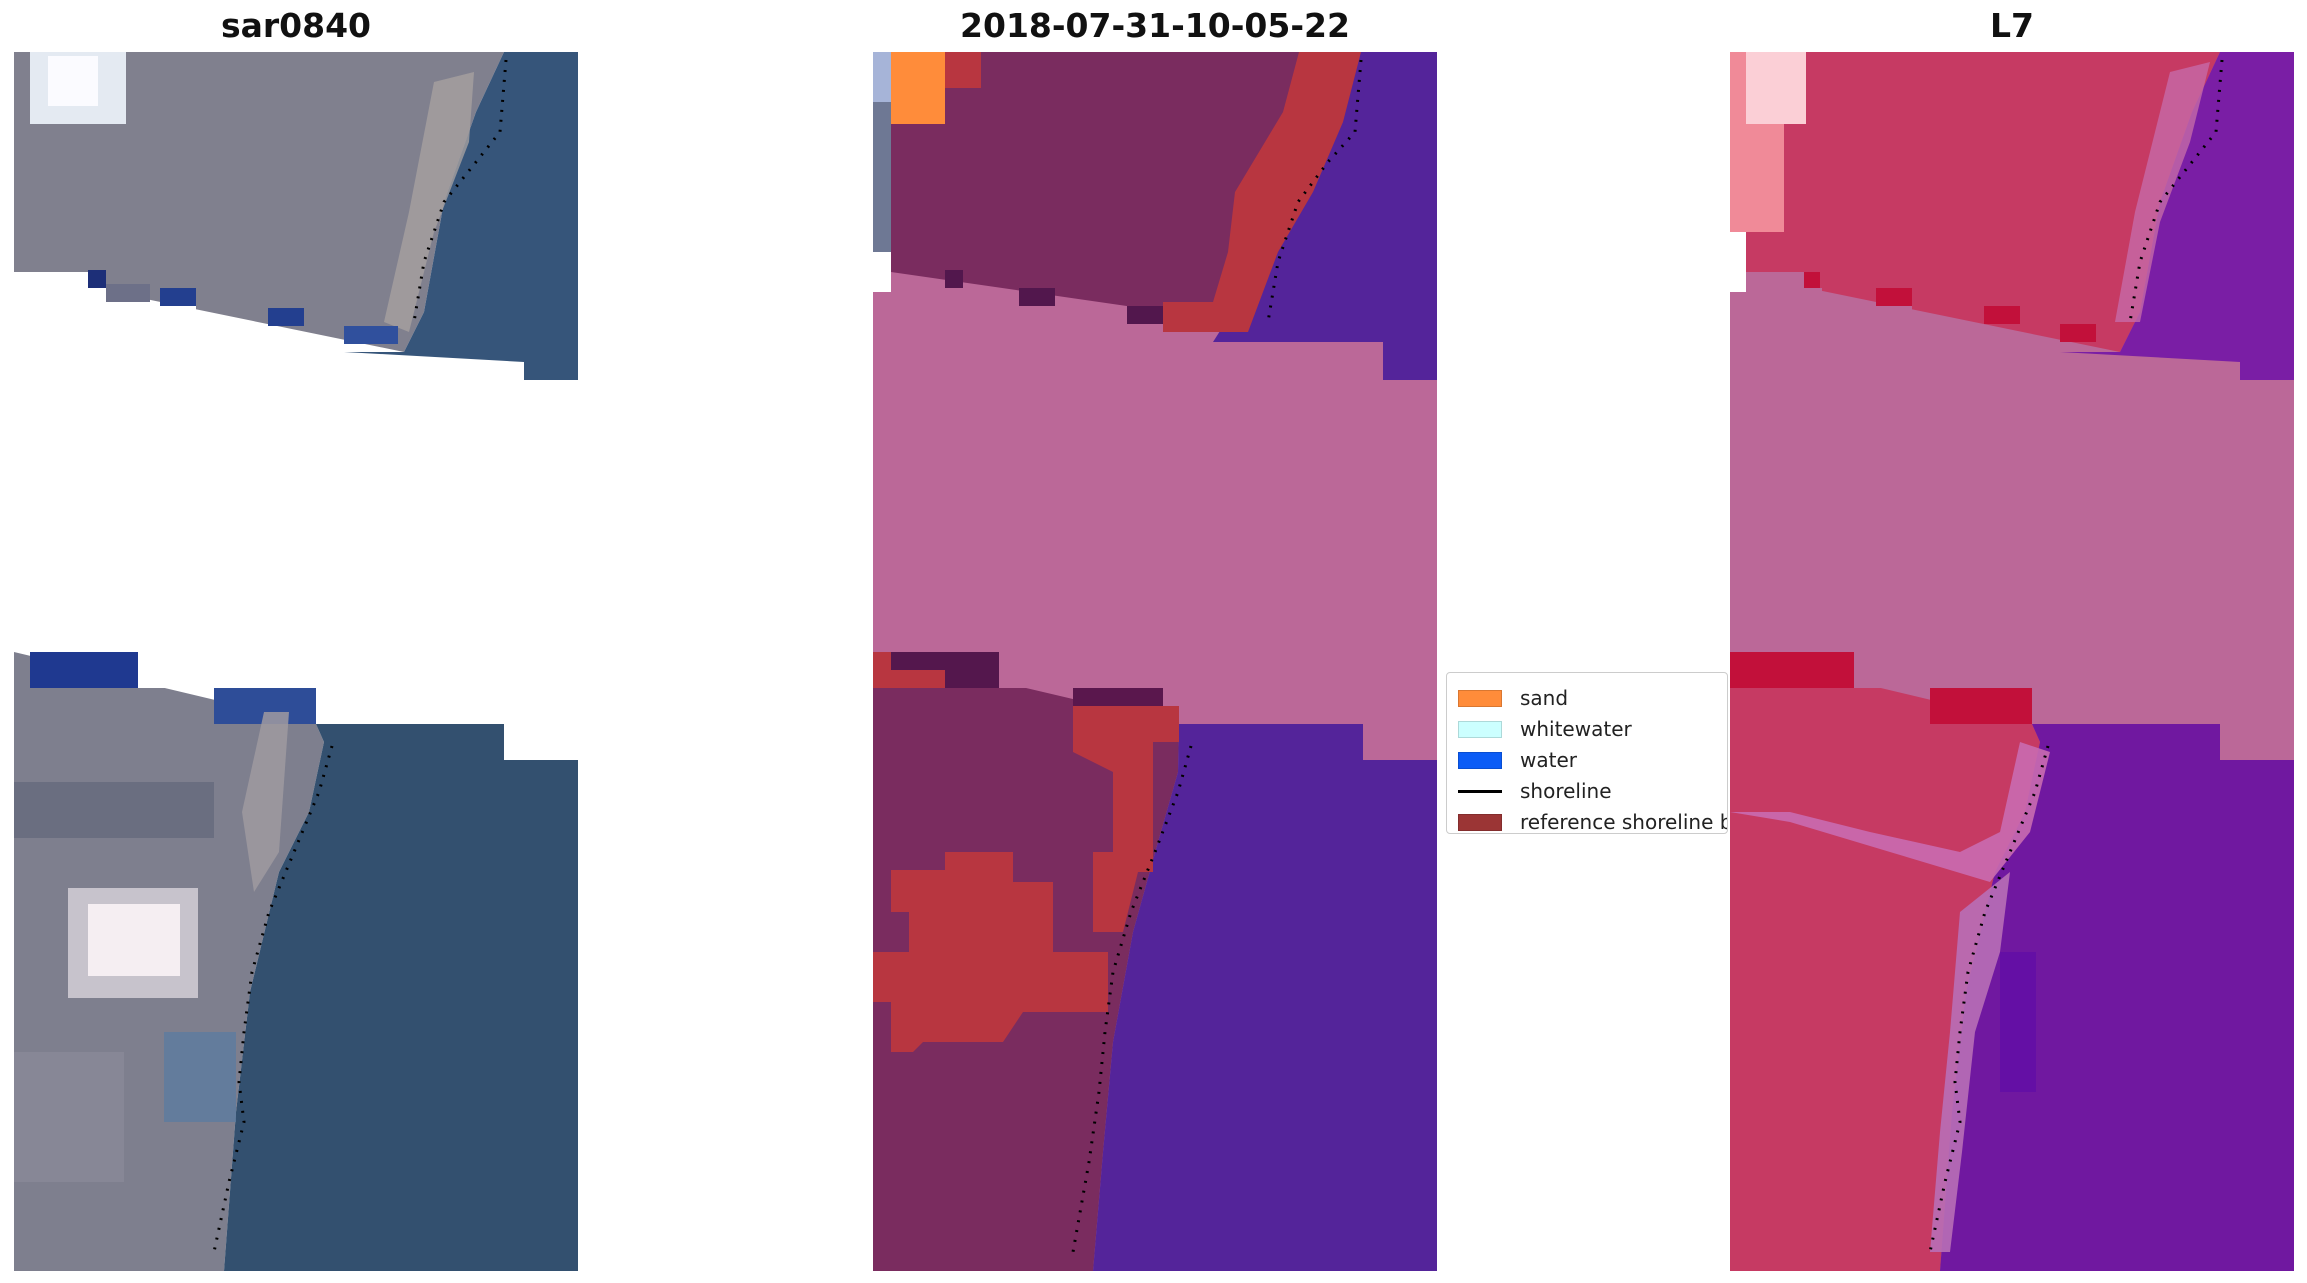 The image size is (2307, 1283). Describe the element at coordinates (1885, 961) in the screenshot. I see `index-land-bottom` at that location.